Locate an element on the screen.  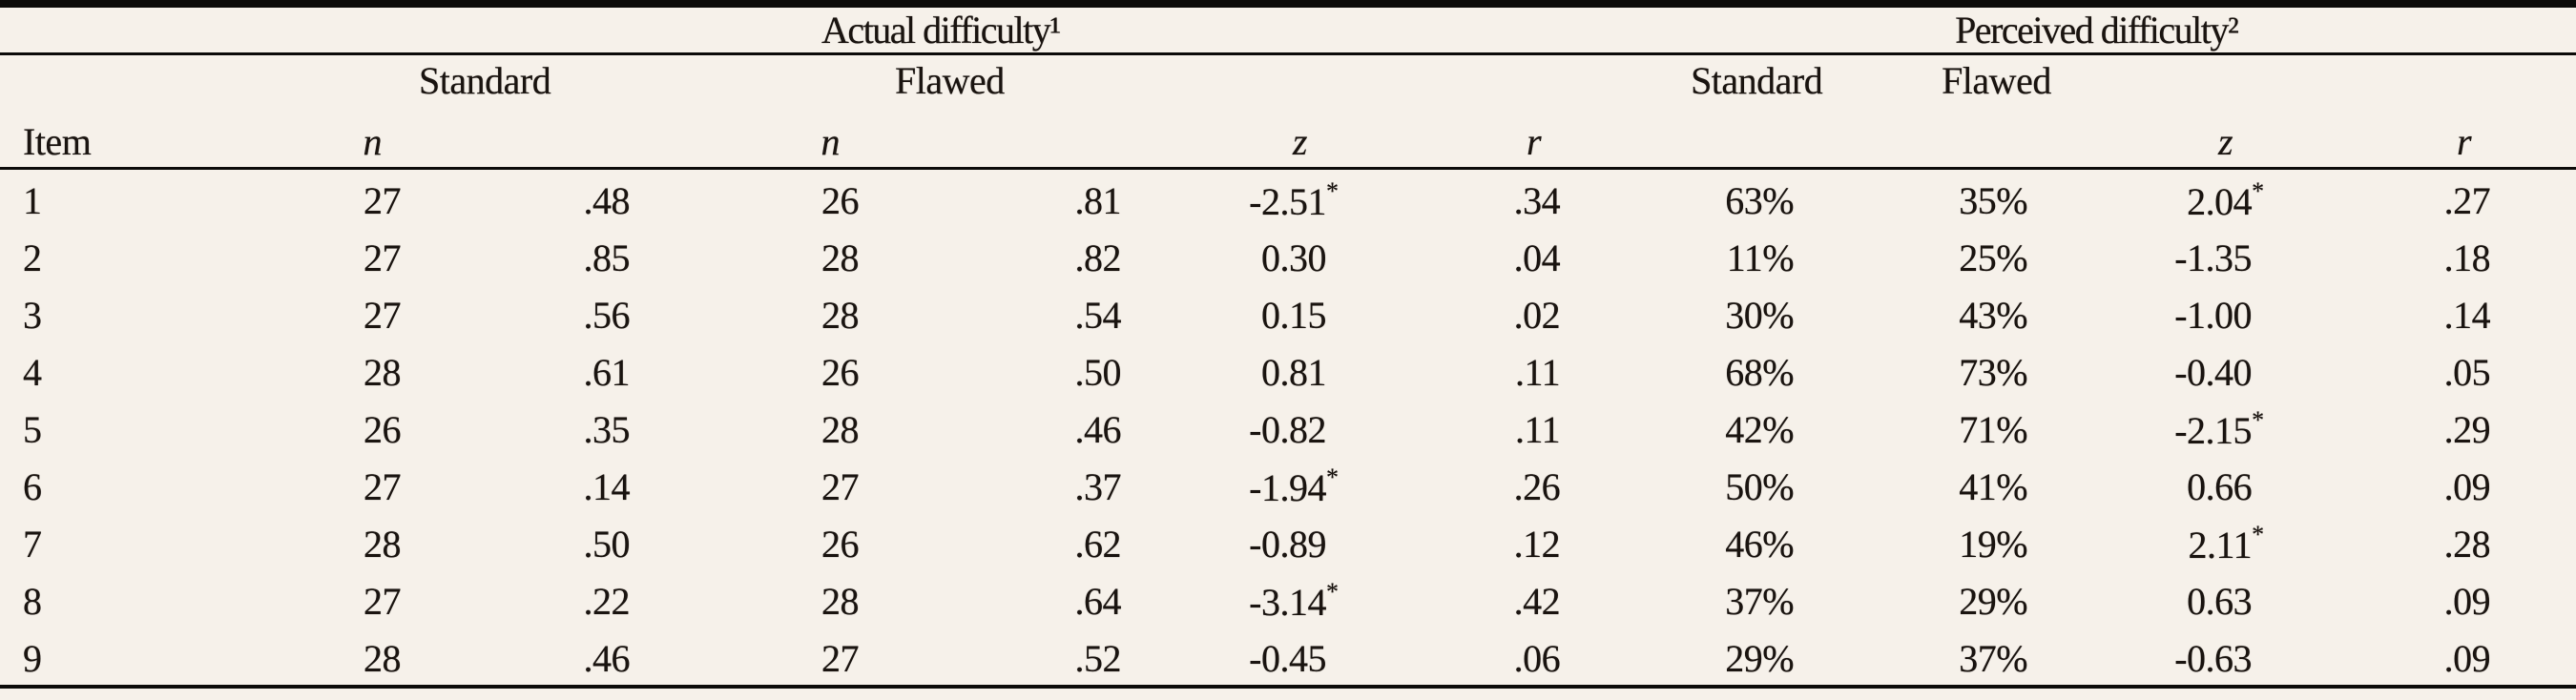
cell-p-standard: .50 is located at coordinates (516, 541).